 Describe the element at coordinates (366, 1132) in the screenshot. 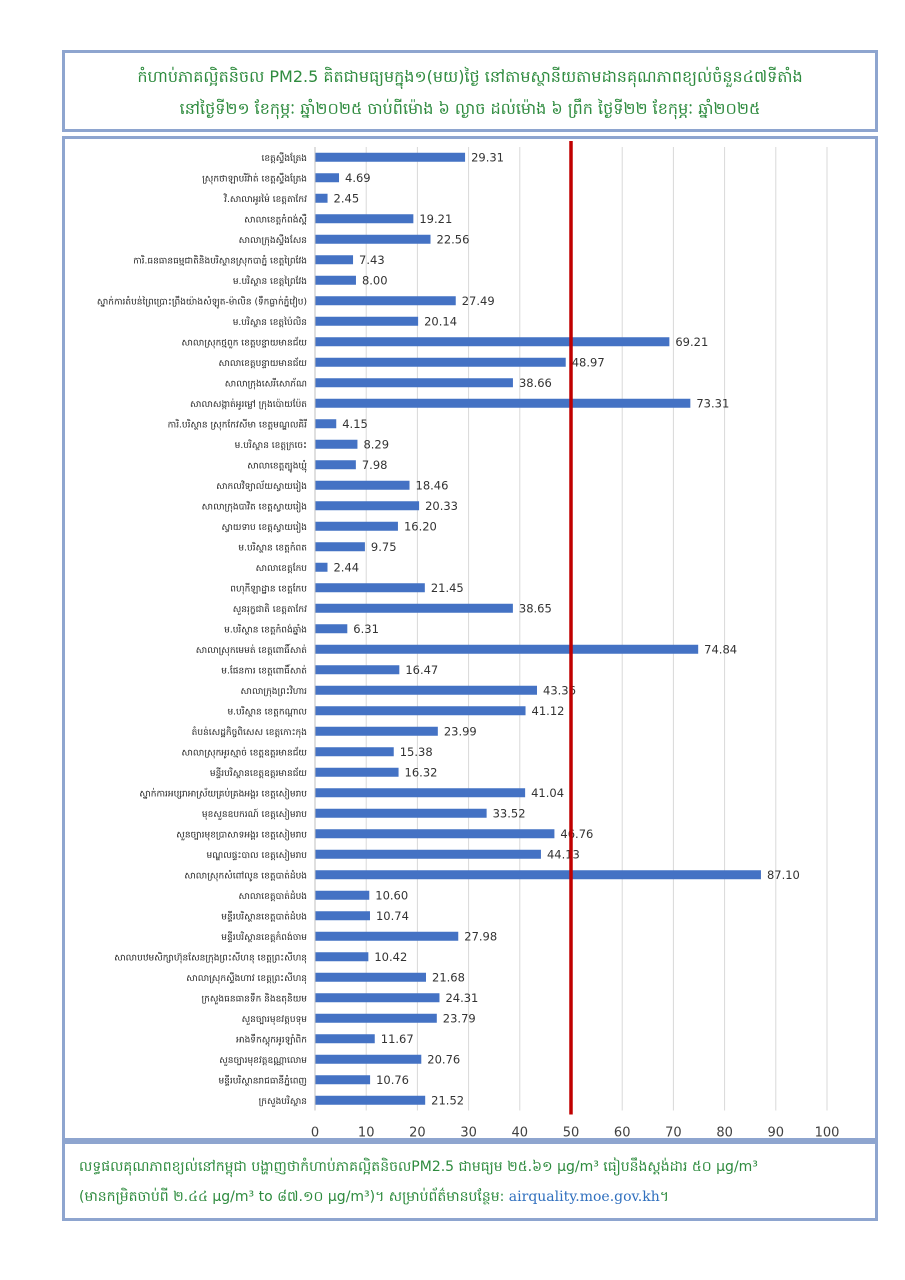

I see `x-tick-label: 10` at that location.